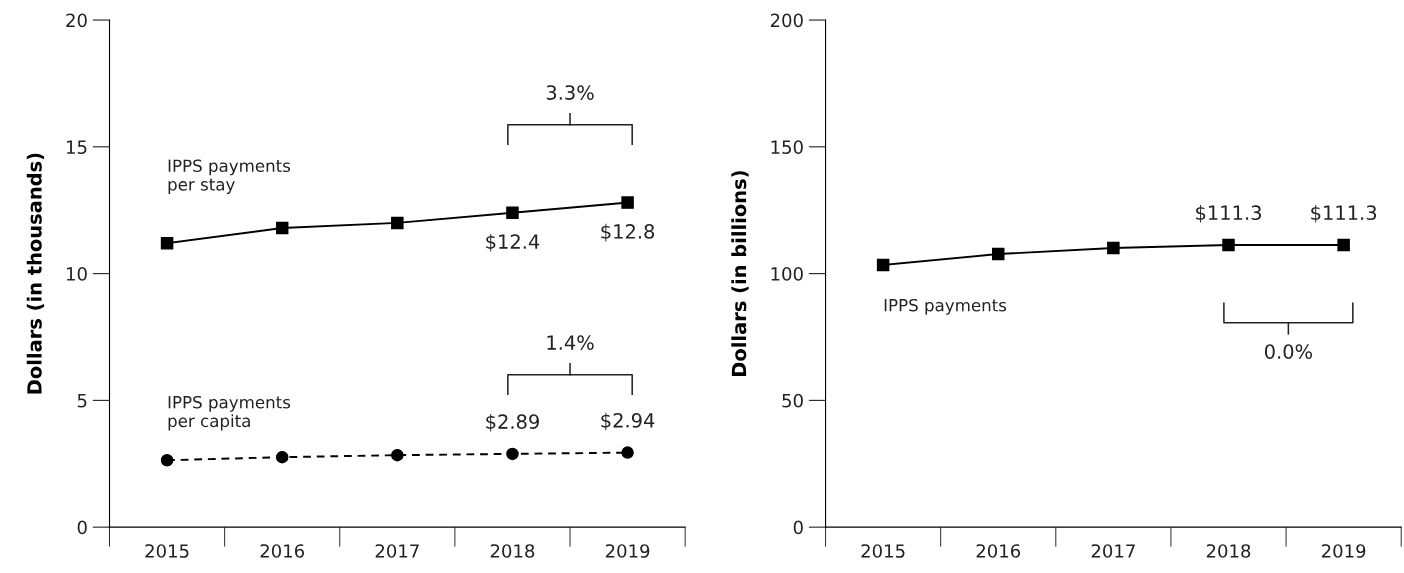 The height and width of the screenshot is (573, 1404). I want to click on y-tick-label: 150, so click(787, 147).